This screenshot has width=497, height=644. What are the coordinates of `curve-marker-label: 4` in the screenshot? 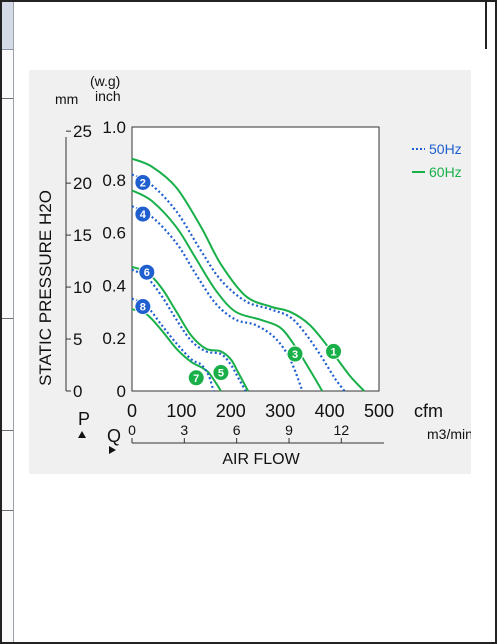 It's located at (143, 215).